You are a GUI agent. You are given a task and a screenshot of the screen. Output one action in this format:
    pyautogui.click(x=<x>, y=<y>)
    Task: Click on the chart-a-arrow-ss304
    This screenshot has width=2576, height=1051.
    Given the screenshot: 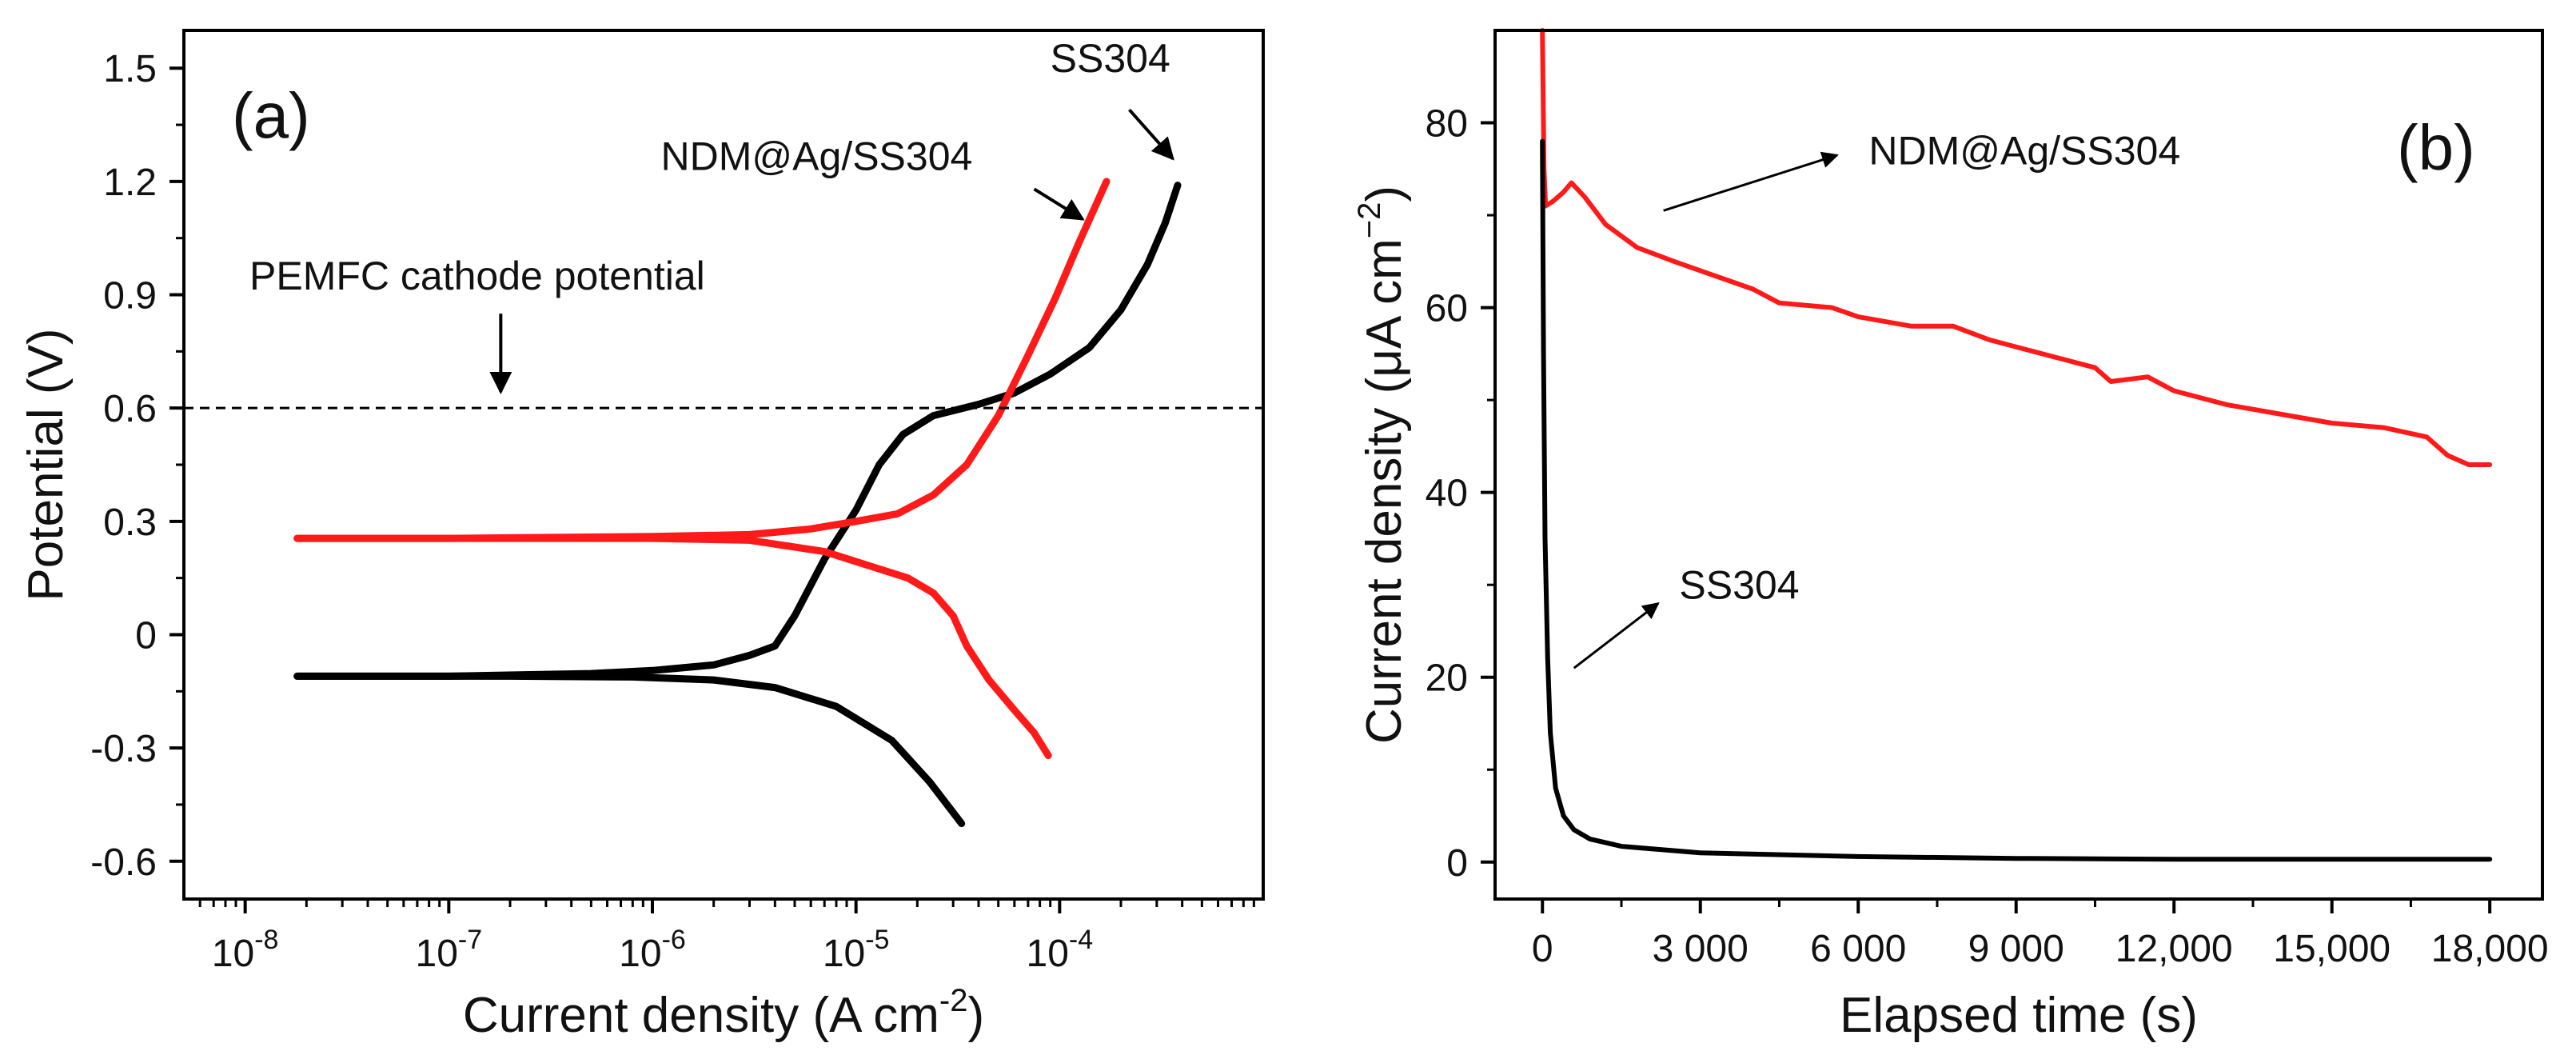 What is the action you would take?
    pyautogui.click(x=1151, y=134)
    